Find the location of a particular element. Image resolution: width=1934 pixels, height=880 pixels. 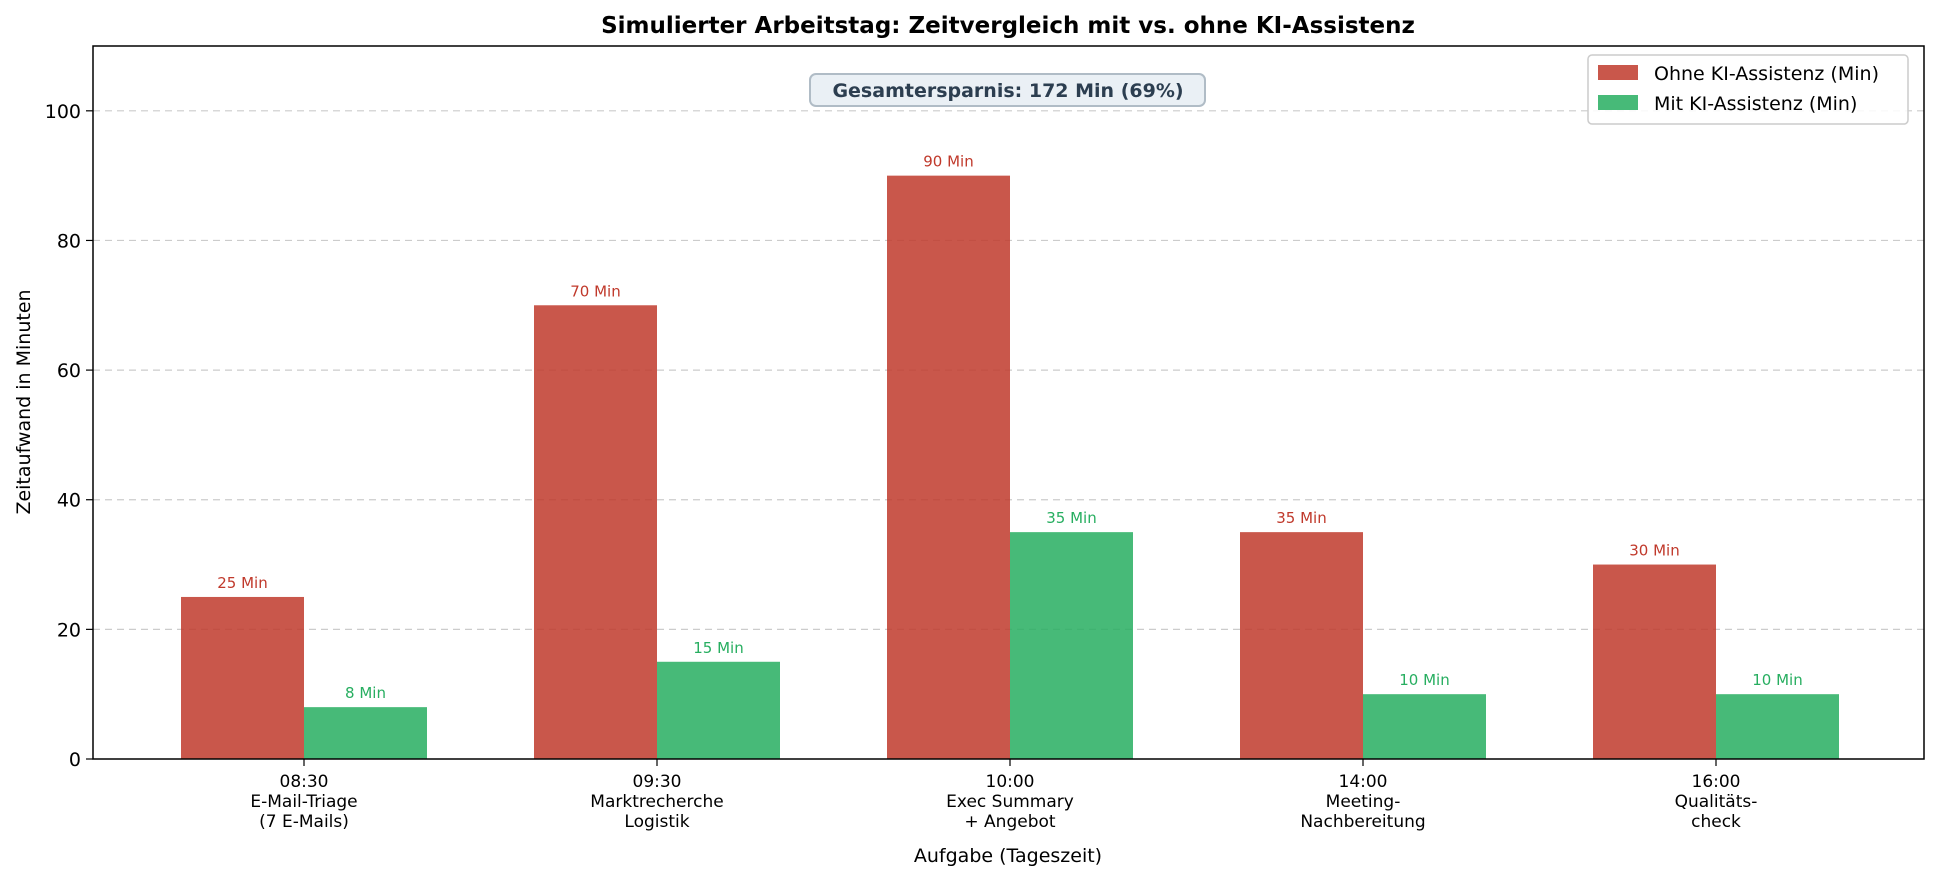

x-tick-label: 09:30 is located at coordinates (657, 782).